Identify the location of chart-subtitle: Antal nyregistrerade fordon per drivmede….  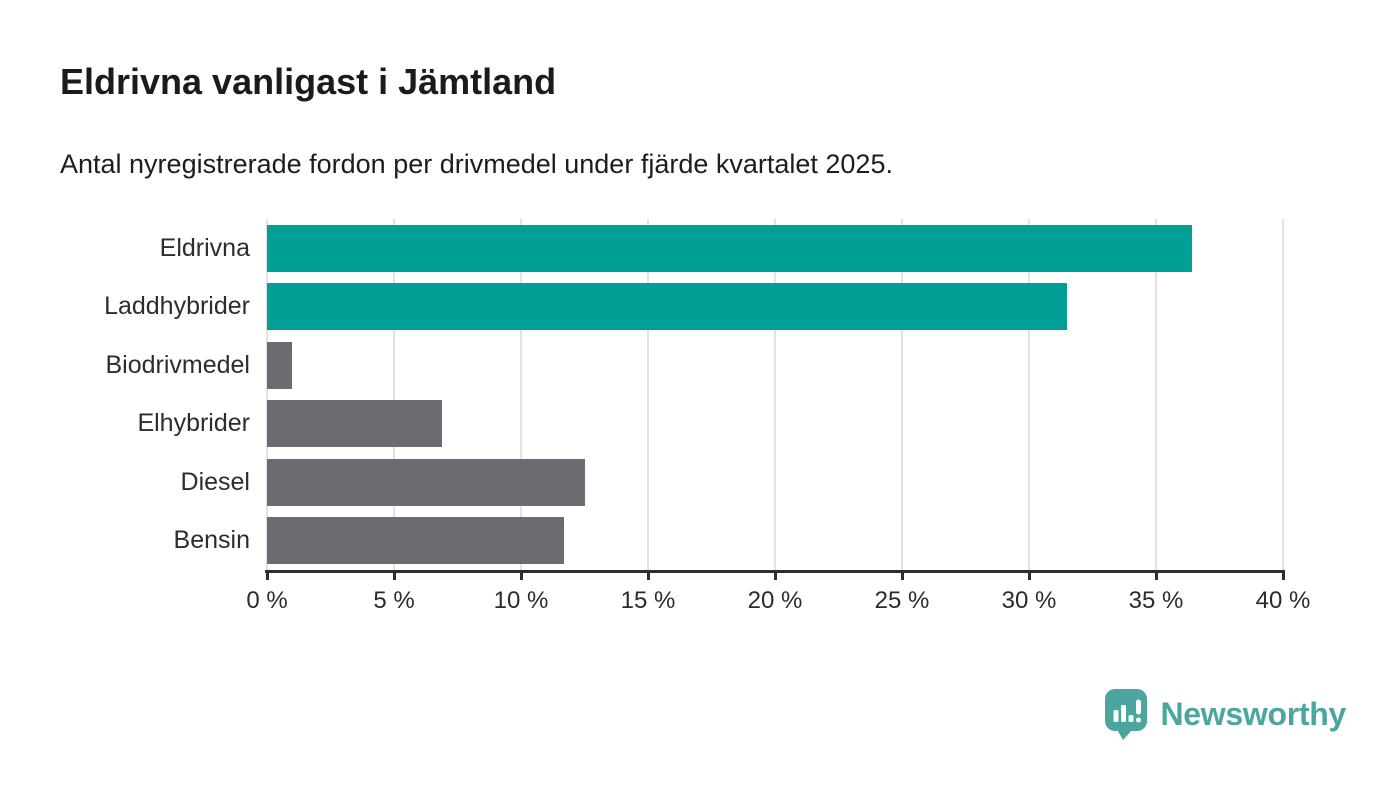
(476, 164).